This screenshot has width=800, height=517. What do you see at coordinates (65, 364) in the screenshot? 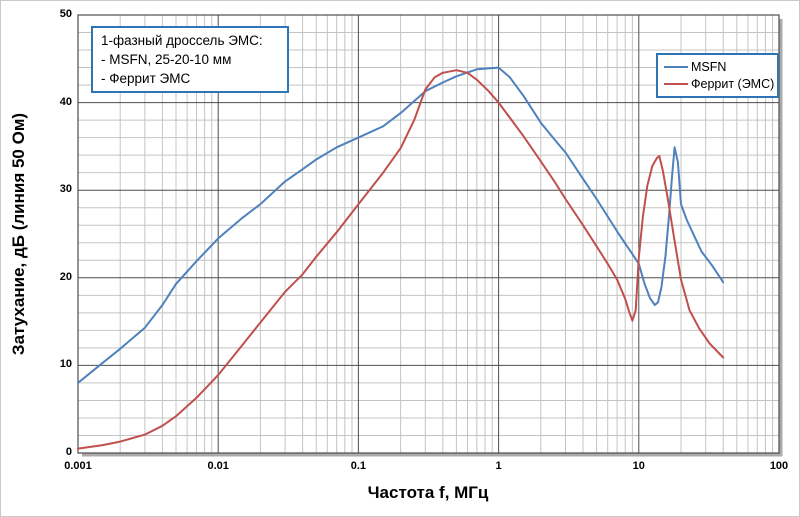
I see `y-tick-label: 10` at bounding box center [65, 364].